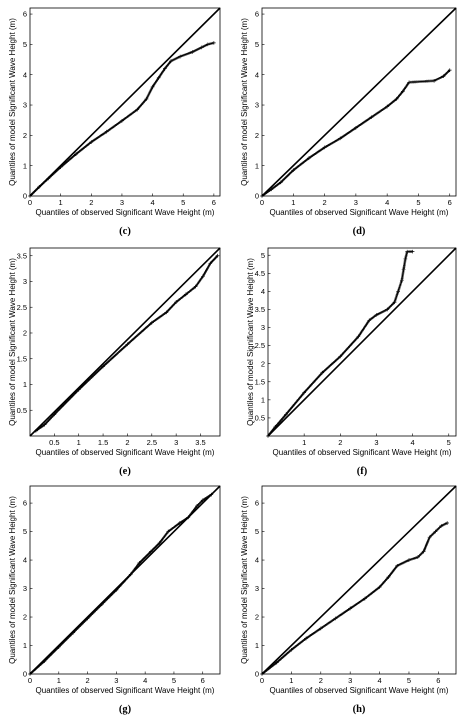 Image resolution: width=474 pixels, height=718 pixels. Describe the element at coordinates (260, 345) in the screenshot. I see `y-tick-label: 2.5` at that location.